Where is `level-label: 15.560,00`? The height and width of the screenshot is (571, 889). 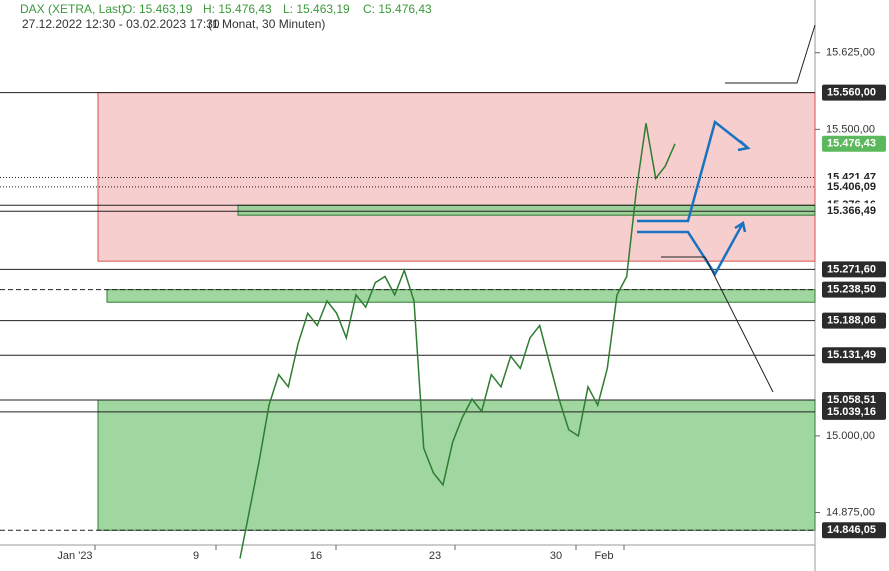
level-label: 15.560,00 is located at coordinates (851, 92).